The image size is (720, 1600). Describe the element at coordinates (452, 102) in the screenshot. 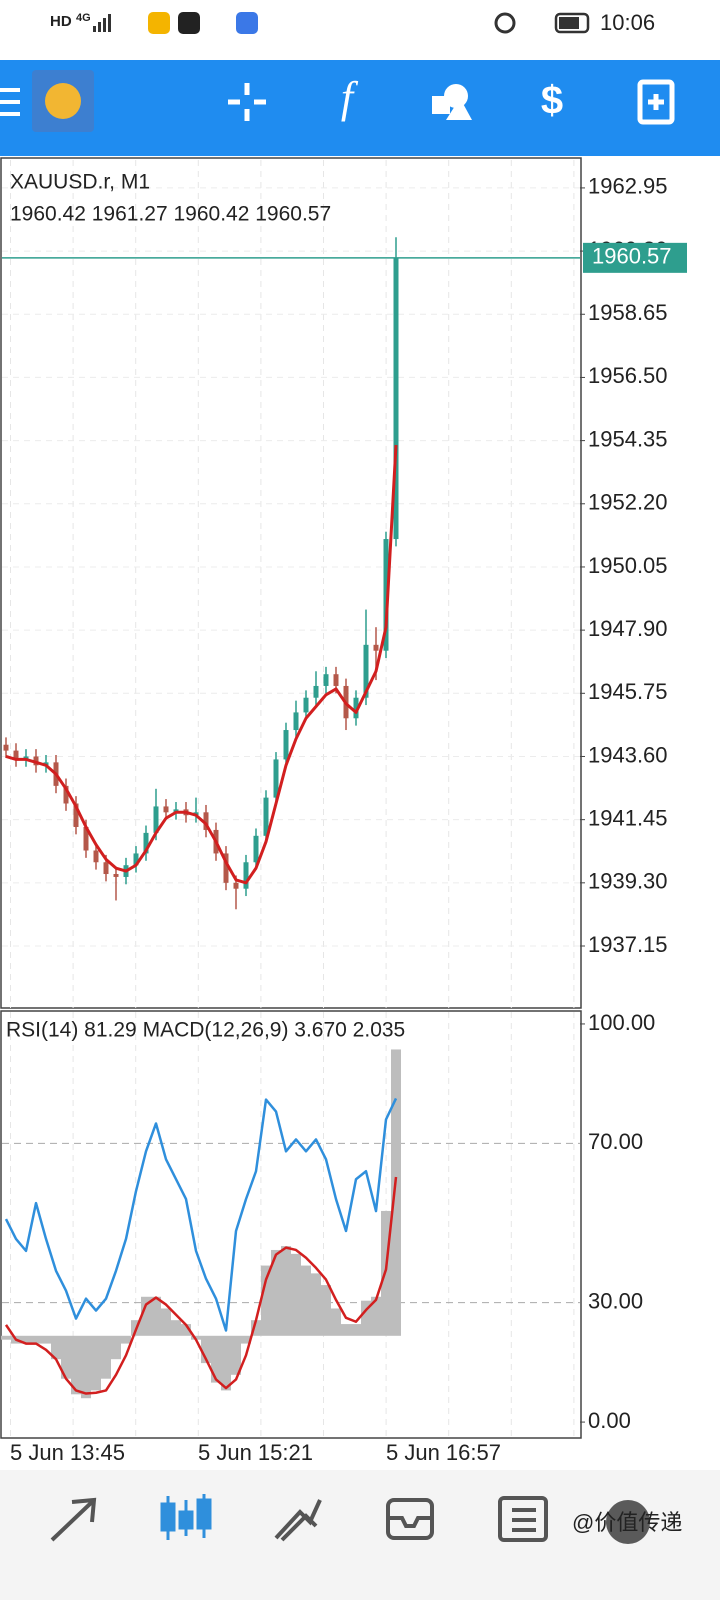

I see `objects-button` at that location.